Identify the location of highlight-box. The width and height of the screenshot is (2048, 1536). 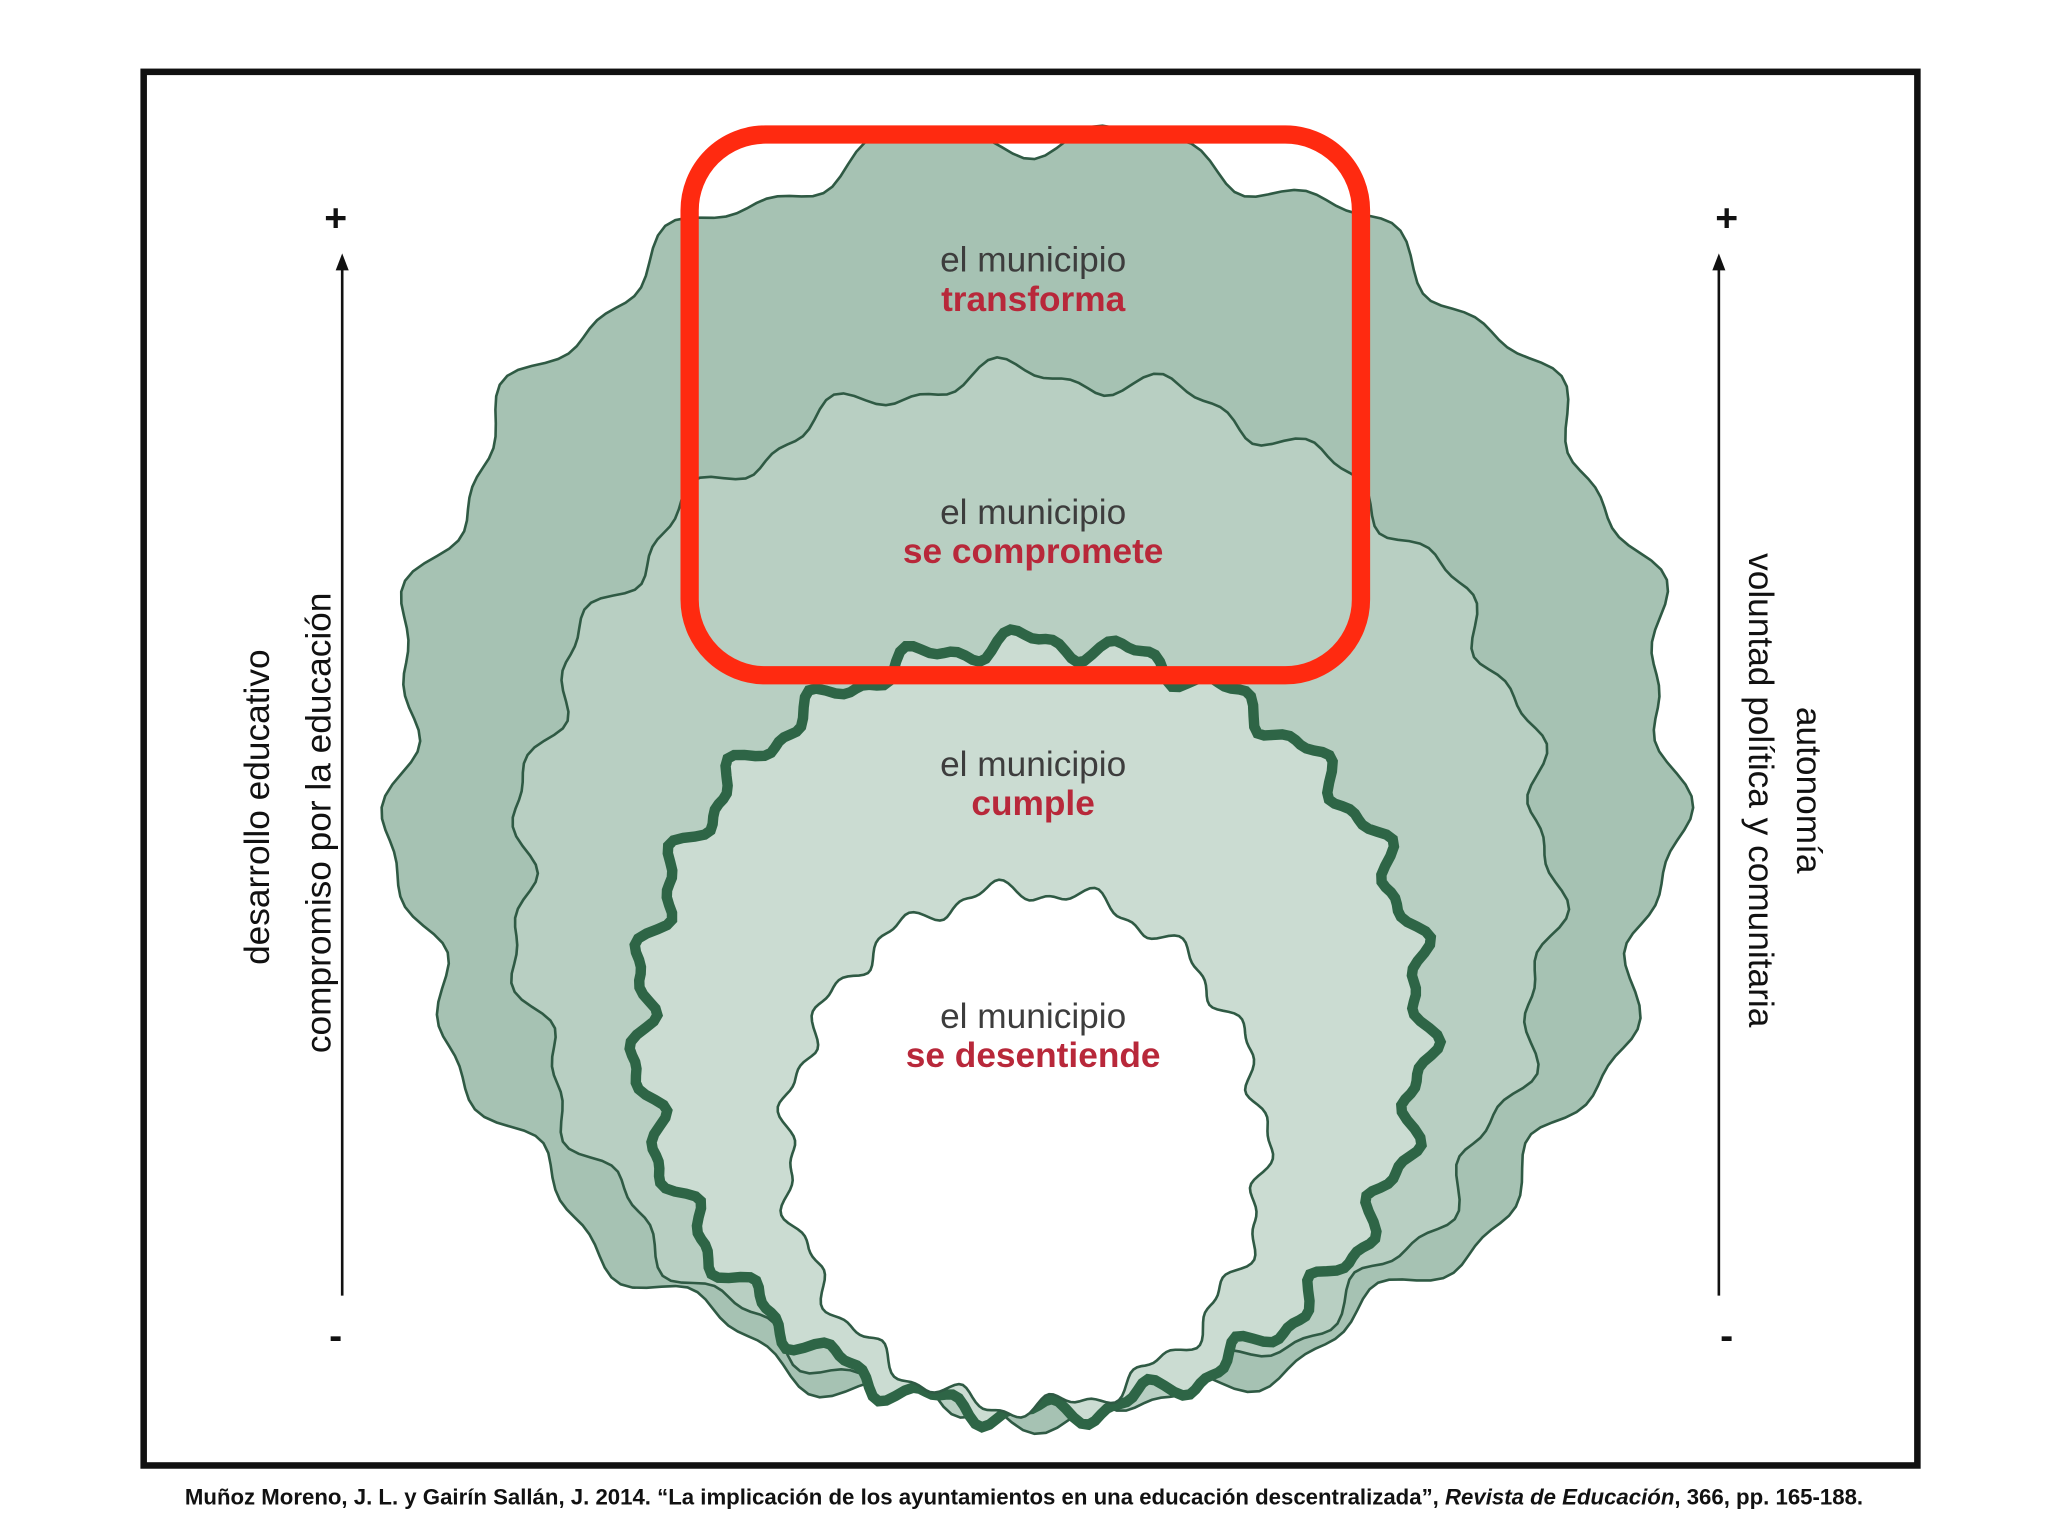
(1025, 405).